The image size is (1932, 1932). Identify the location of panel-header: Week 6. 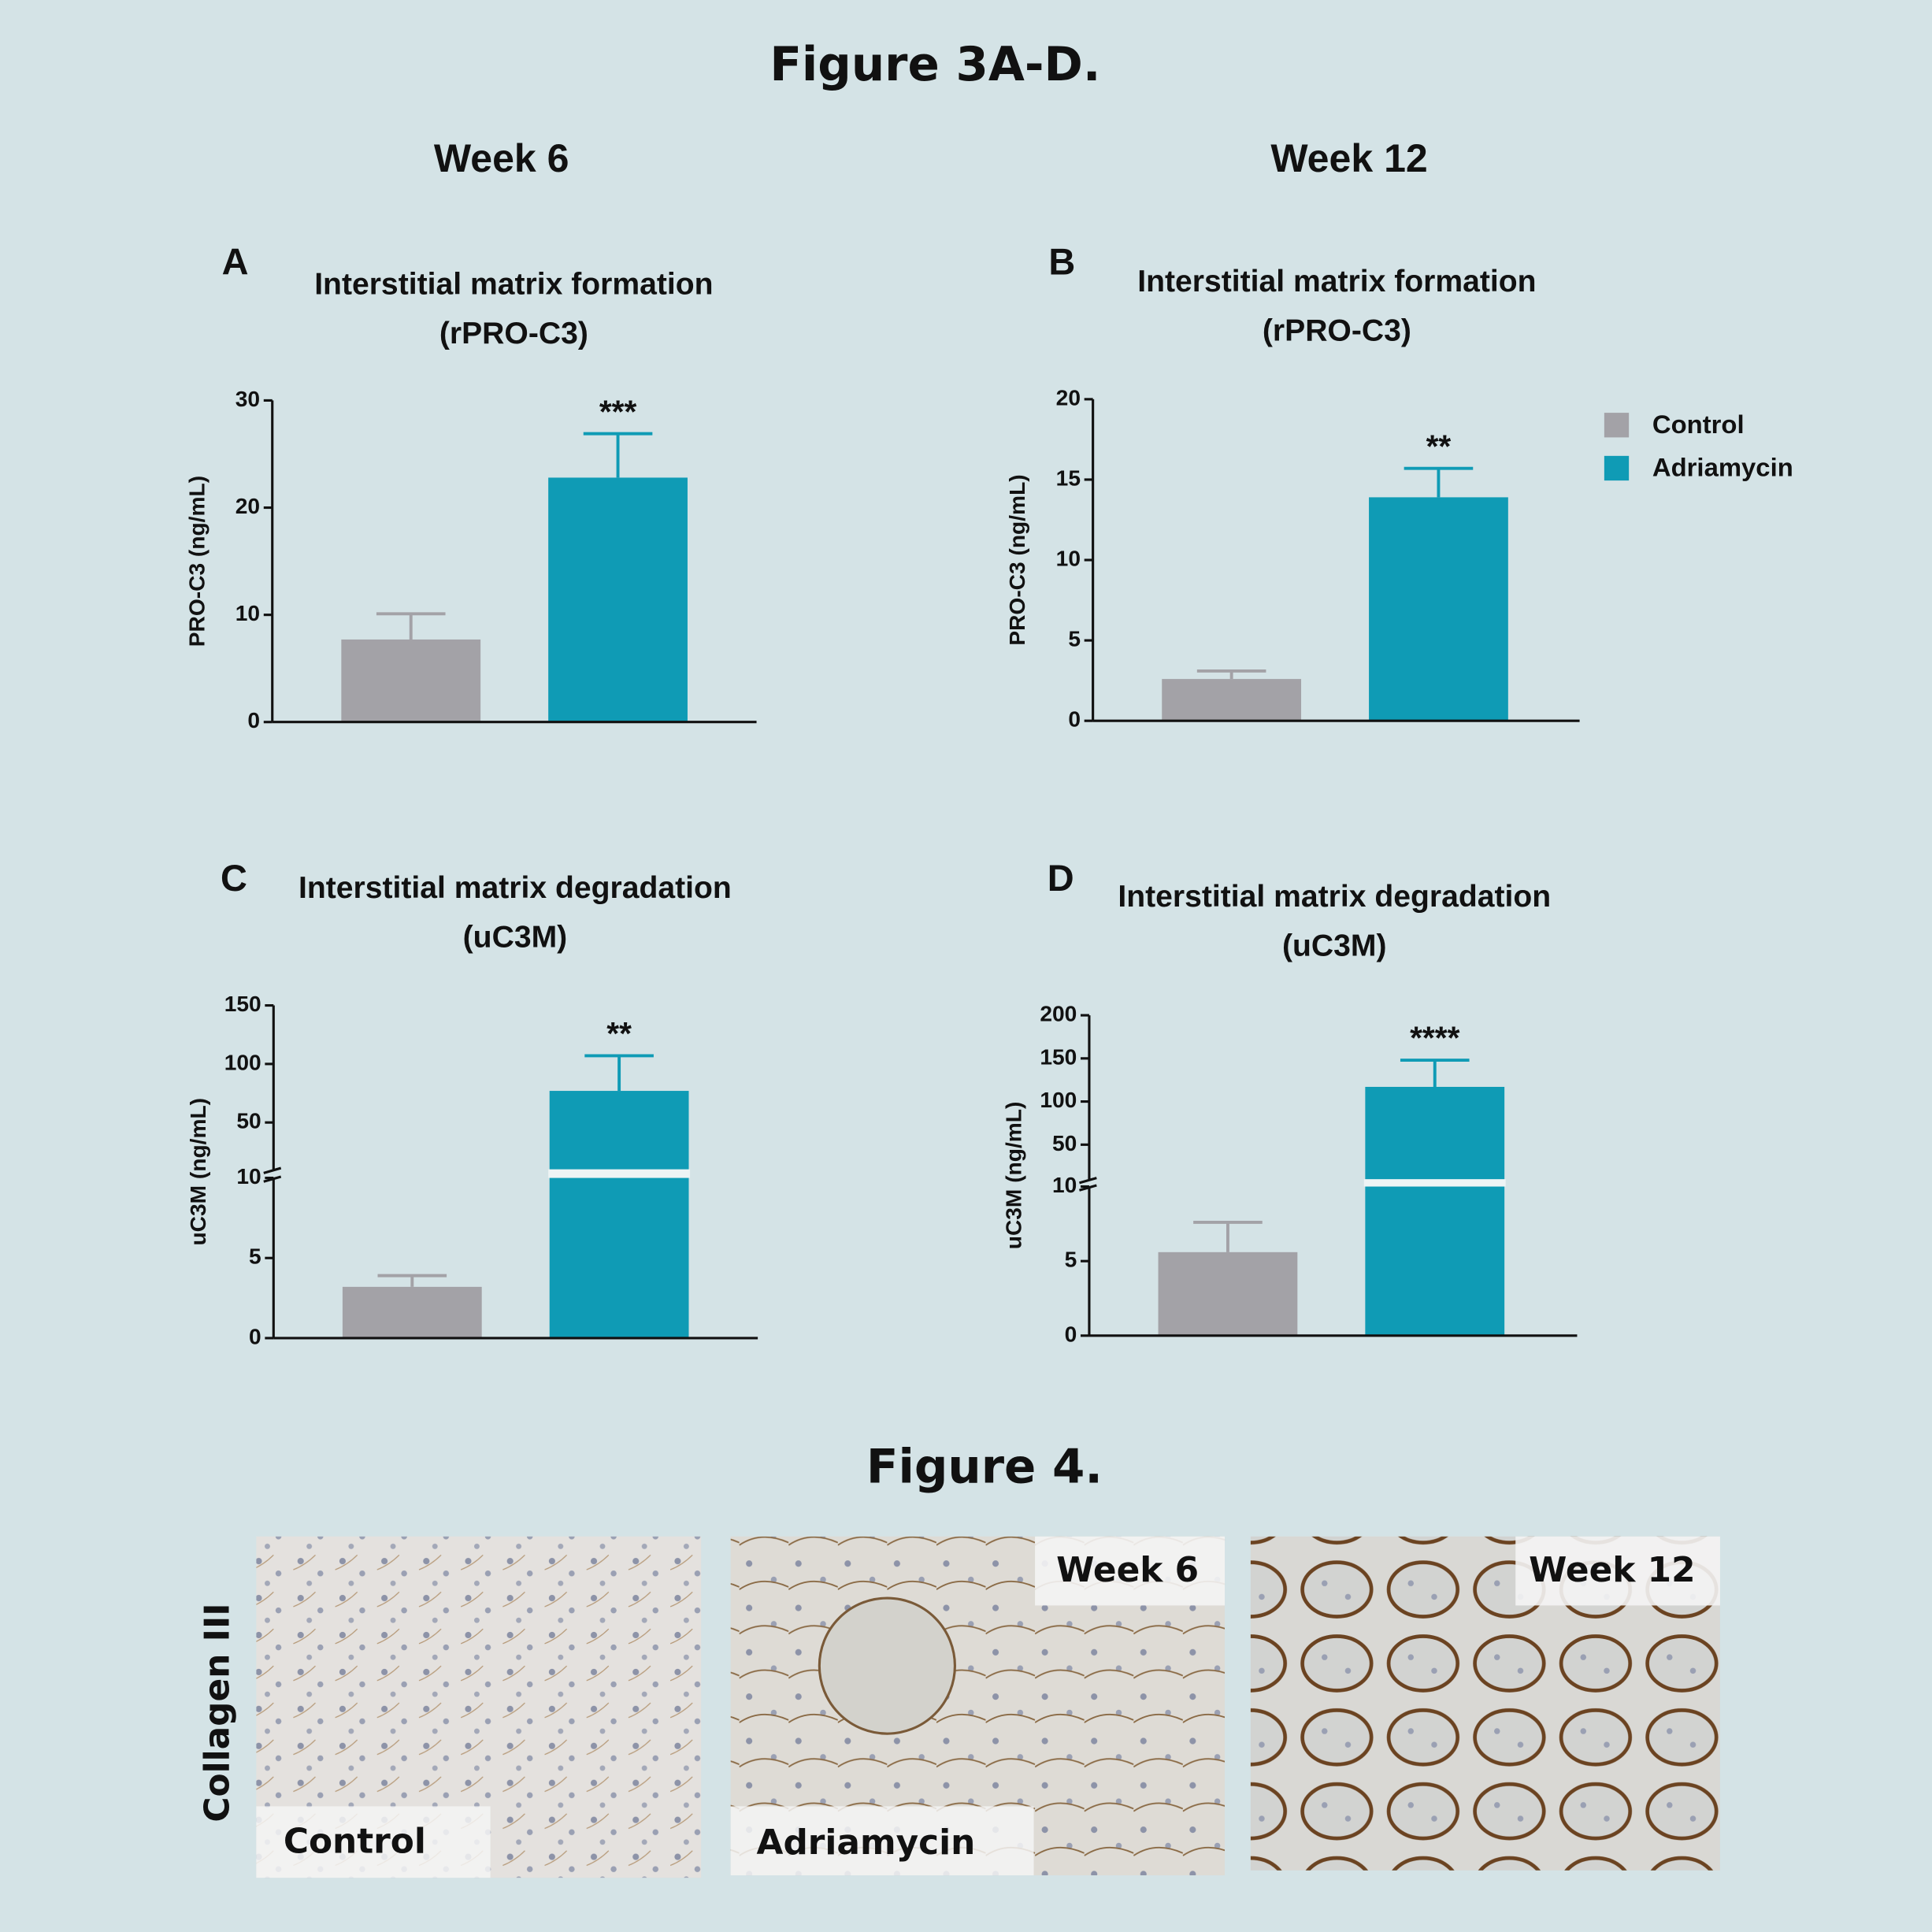
(1127, 1570).